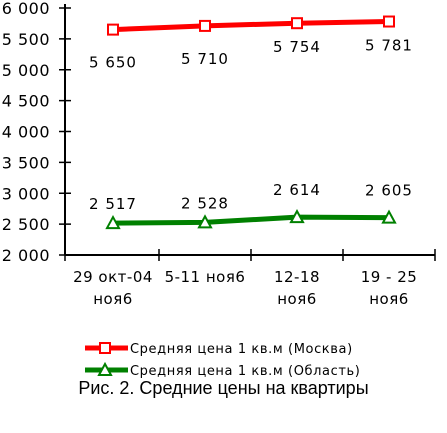 This screenshot has width=447, height=433. What do you see at coordinates (26, 162) in the screenshot?
I see `y-tick-label: 3 500` at bounding box center [26, 162].